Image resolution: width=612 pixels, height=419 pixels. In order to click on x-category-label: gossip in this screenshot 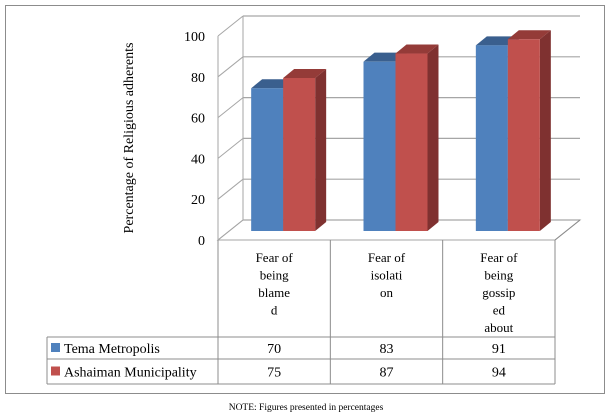, I will do `click(498, 292)`.